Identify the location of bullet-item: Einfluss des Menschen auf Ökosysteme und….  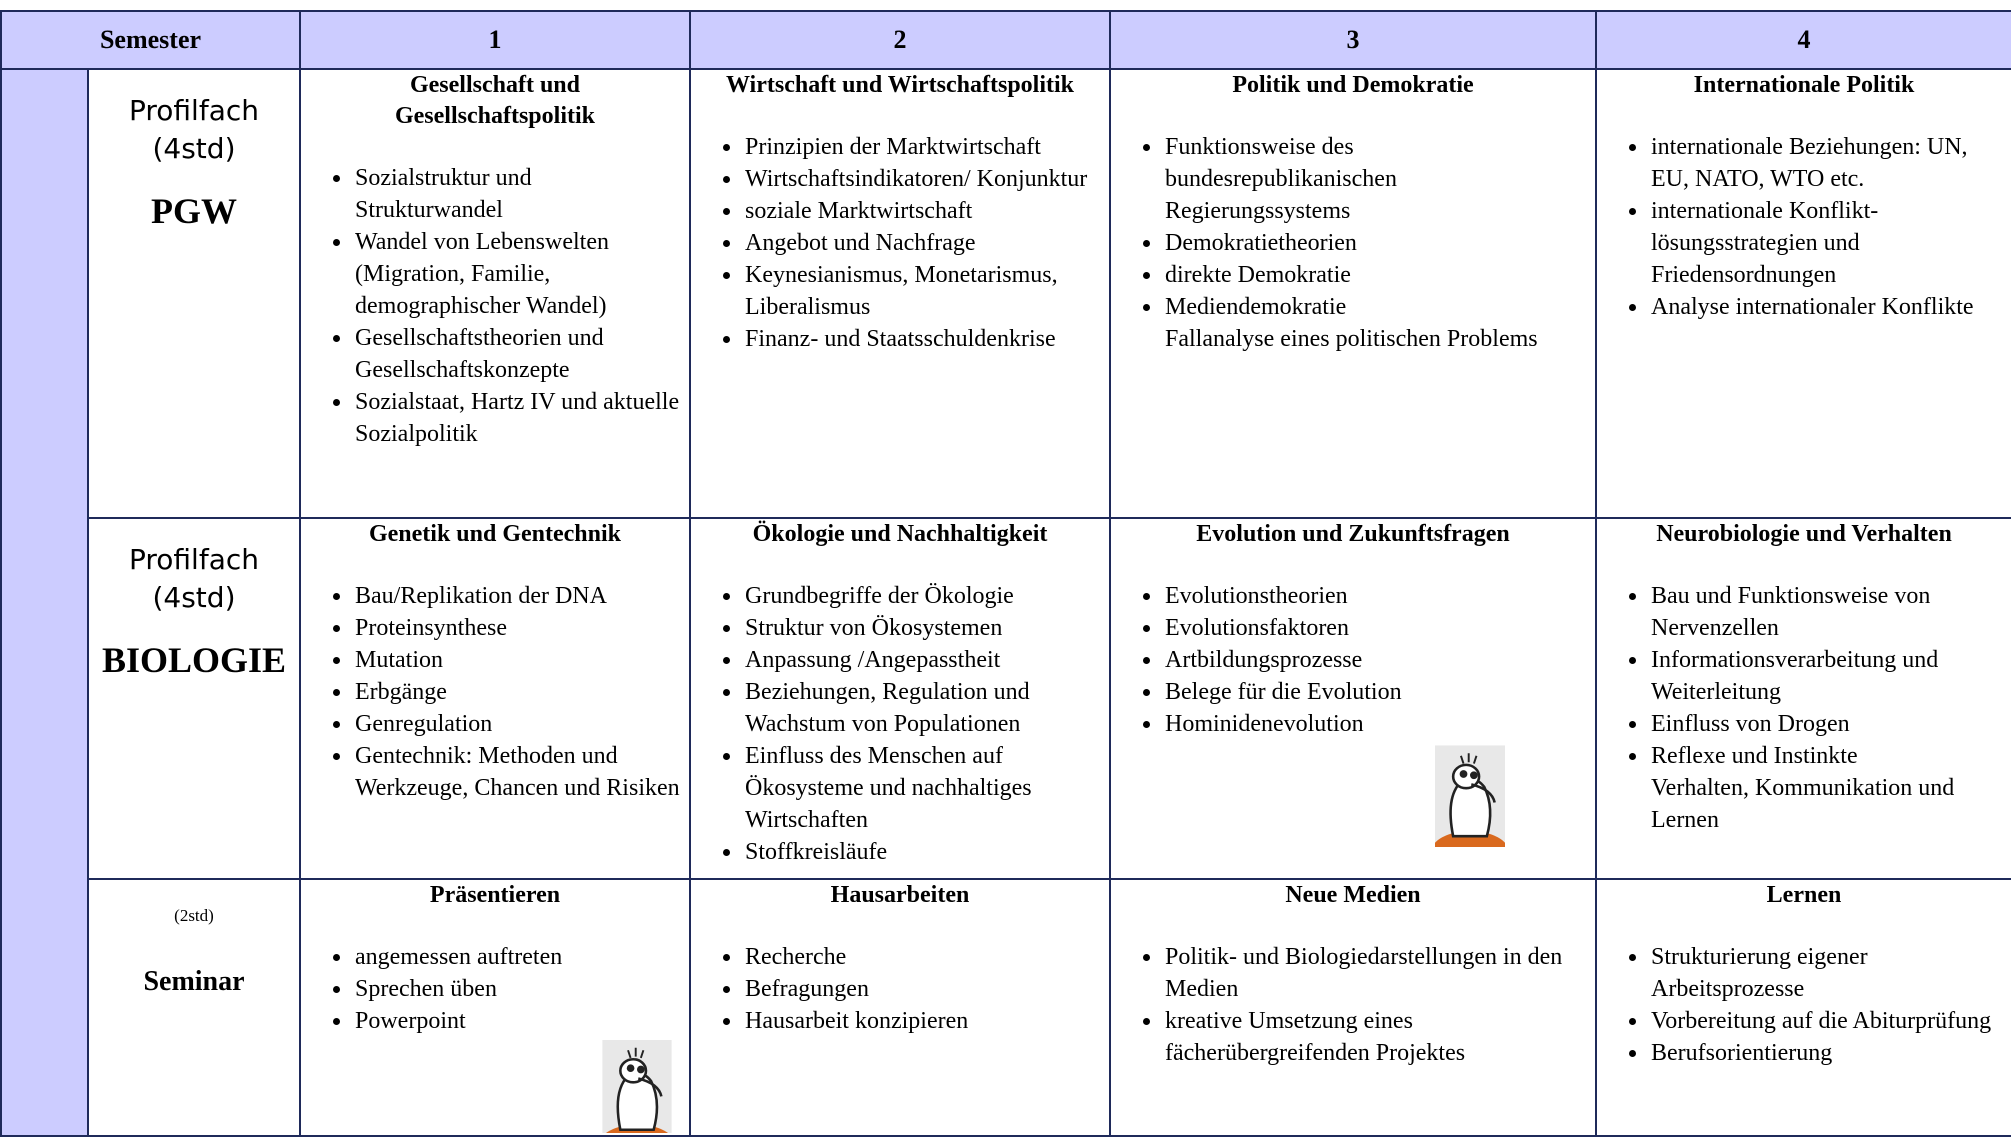
(922, 788).